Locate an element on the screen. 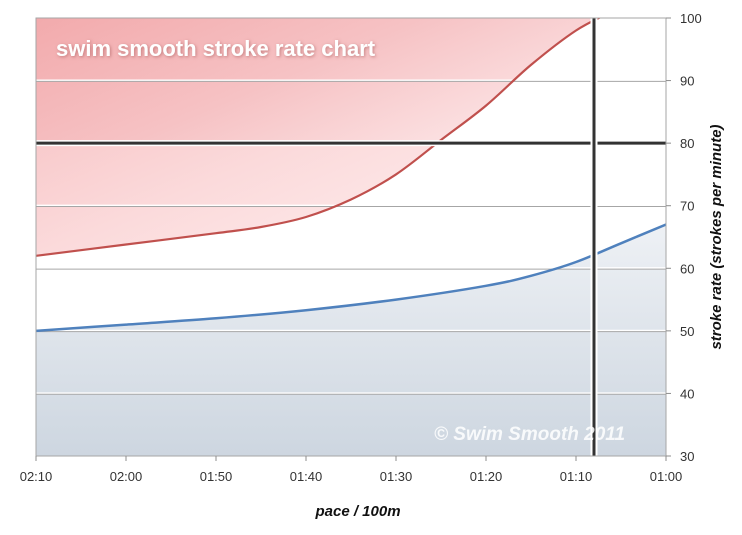 The width and height of the screenshot is (742, 535). watermark: © Swim Smooth 2011 is located at coordinates (529, 434).